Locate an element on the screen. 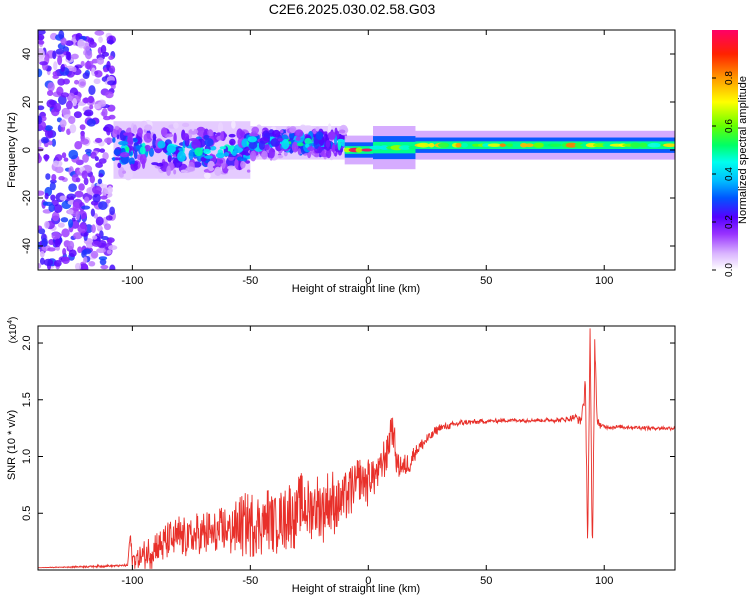  snr-x-tick-label: 50 is located at coordinates (486, 581).